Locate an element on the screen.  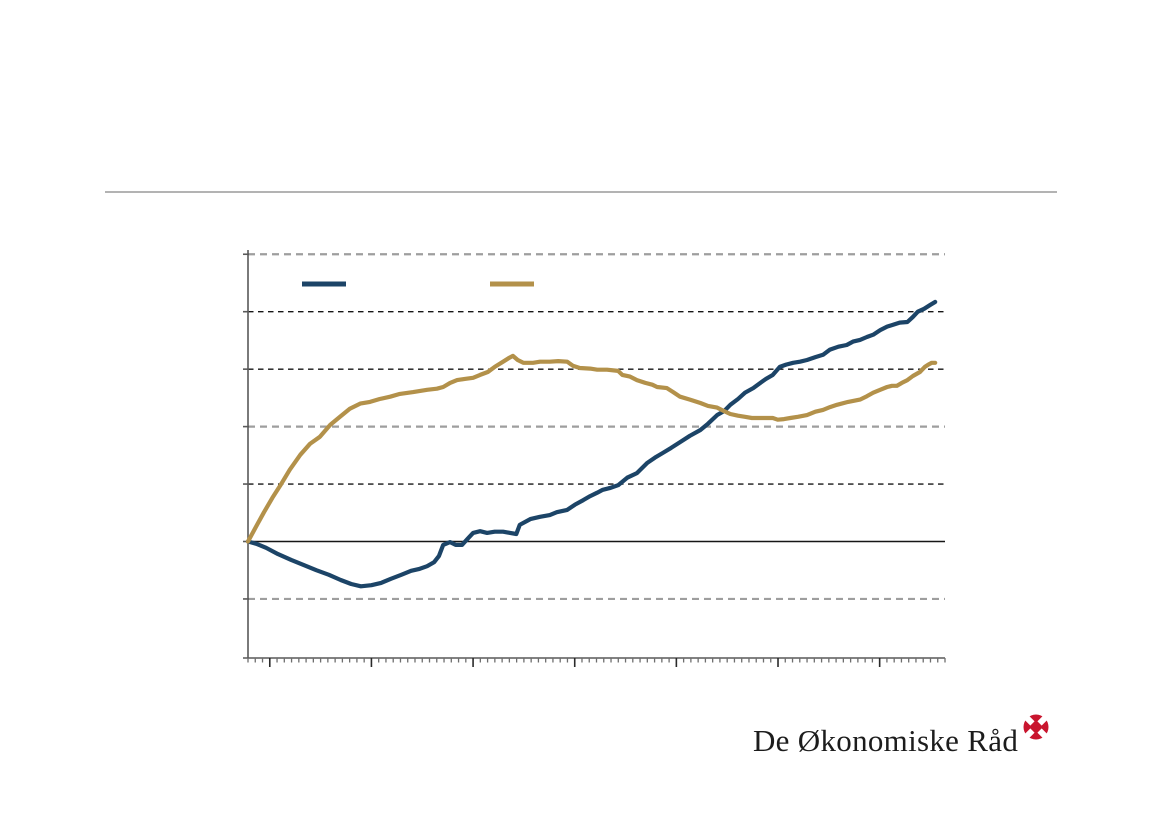
x-axis is located at coordinates (594, 662).